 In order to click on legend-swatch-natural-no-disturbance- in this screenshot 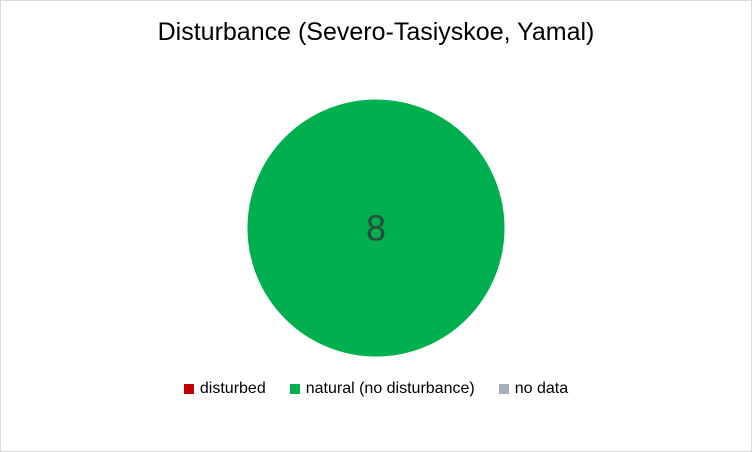, I will do `click(294, 389)`.